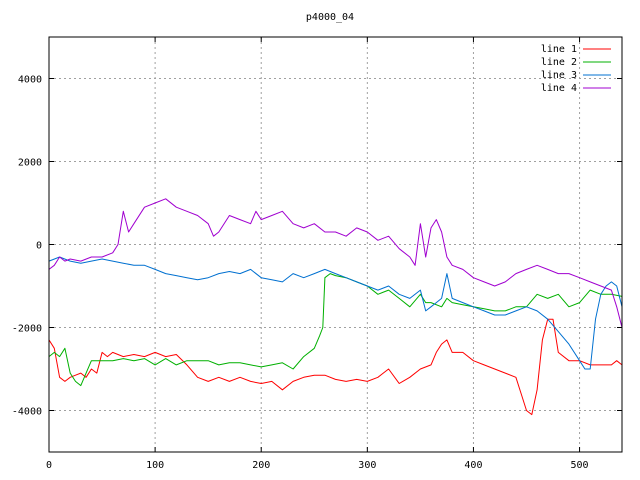  I want to click on legend-label-4: line 4, so click(559, 88).